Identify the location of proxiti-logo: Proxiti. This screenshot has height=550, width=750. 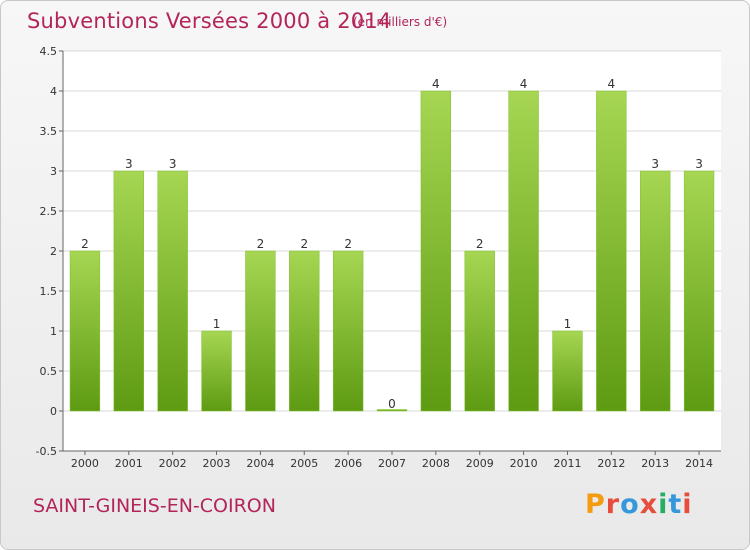
(639, 504).